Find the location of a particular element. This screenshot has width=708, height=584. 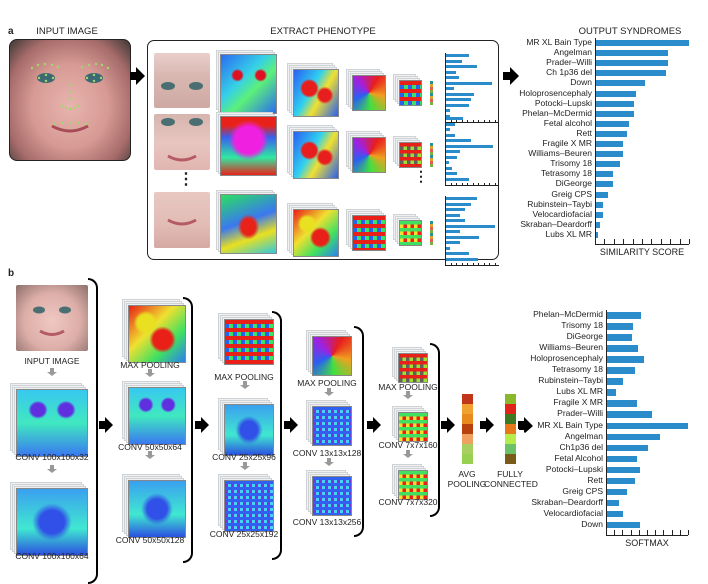

layer-label: CONV 25x25x96 is located at coordinates (244, 457).